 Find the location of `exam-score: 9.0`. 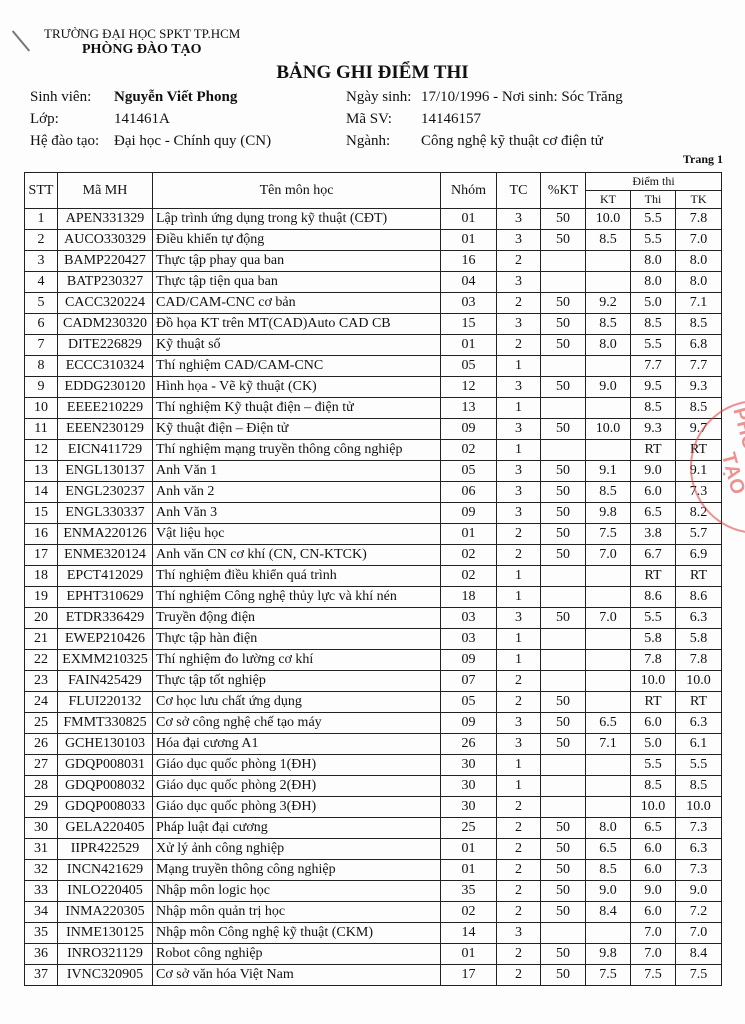

exam-score: 9.0 is located at coordinates (653, 471).